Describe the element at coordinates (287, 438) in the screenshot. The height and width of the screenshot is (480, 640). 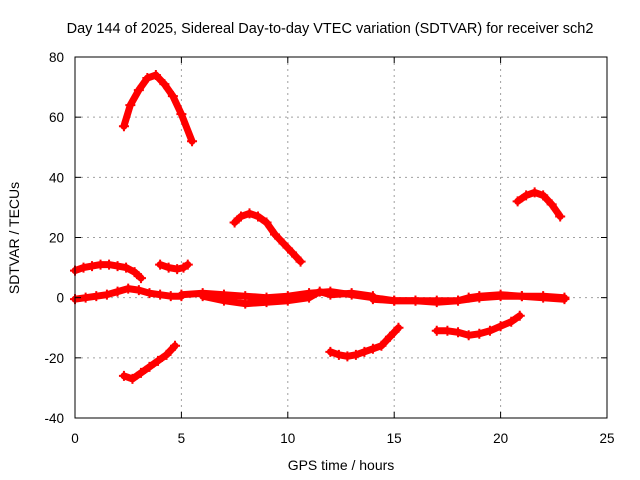
I see `x-tick-label: 10` at that location.